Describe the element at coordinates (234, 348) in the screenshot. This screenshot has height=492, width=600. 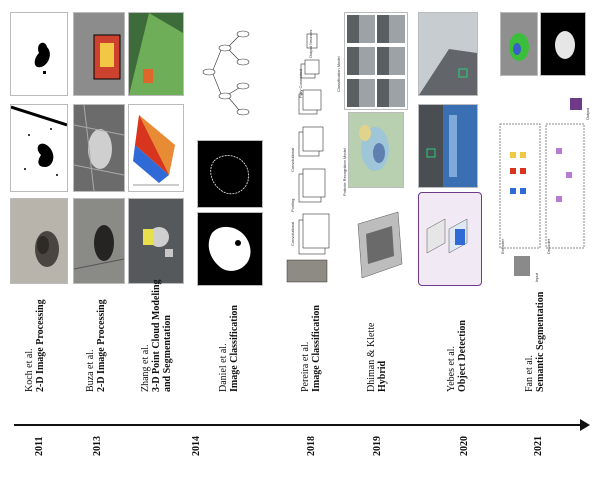
I see `method-daniel: Image Classification` at that location.